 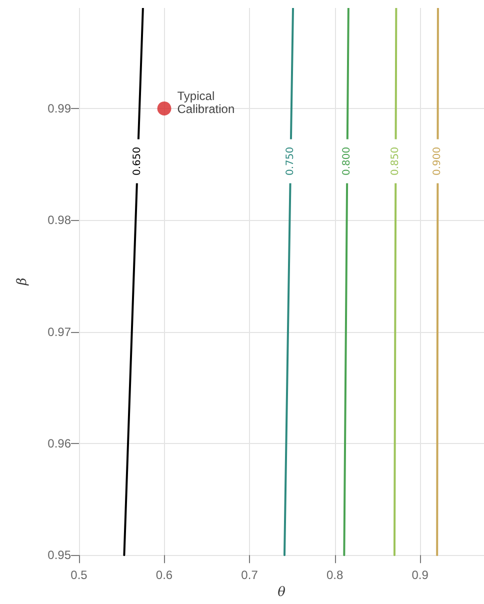 I want to click on y-tick-label: 0.99, so click(x=60, y=108).